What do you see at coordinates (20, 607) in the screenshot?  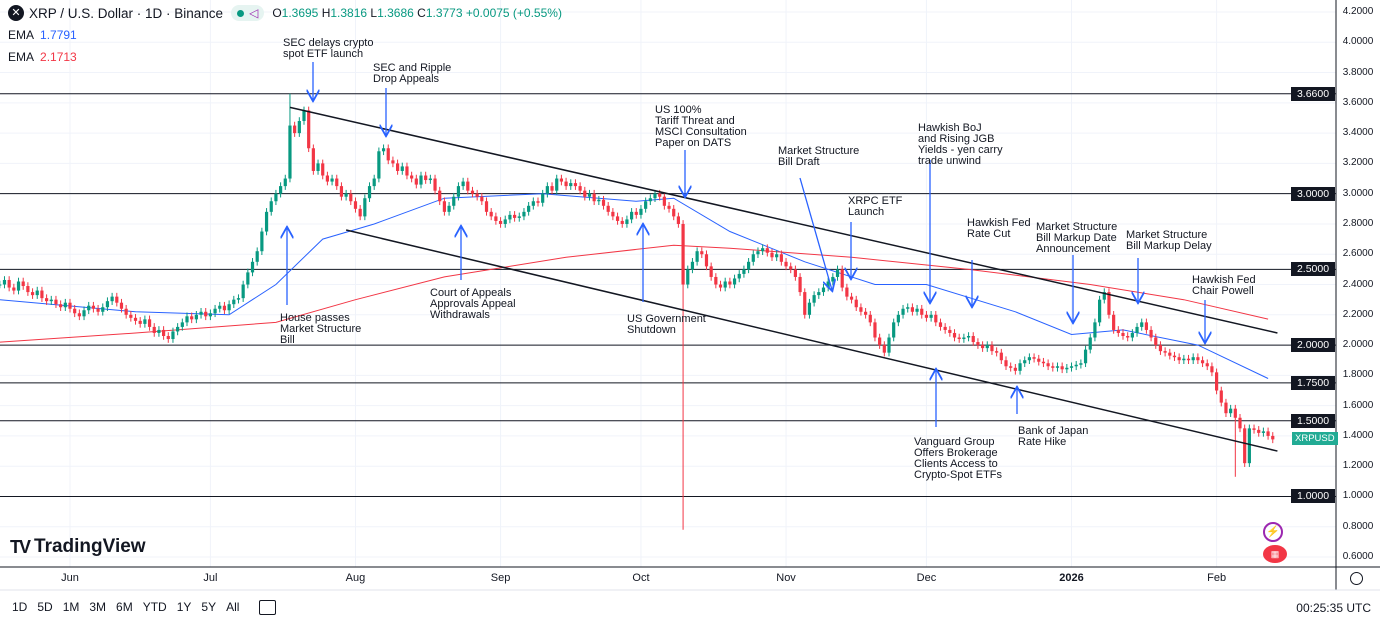 I see `range-1d: 1D` at bounding box center [20, 607].